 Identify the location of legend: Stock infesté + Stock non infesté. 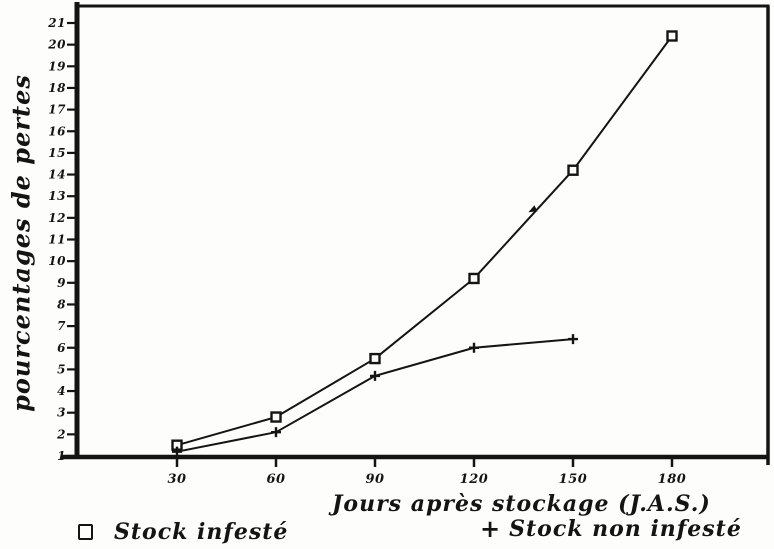
(387, 532).